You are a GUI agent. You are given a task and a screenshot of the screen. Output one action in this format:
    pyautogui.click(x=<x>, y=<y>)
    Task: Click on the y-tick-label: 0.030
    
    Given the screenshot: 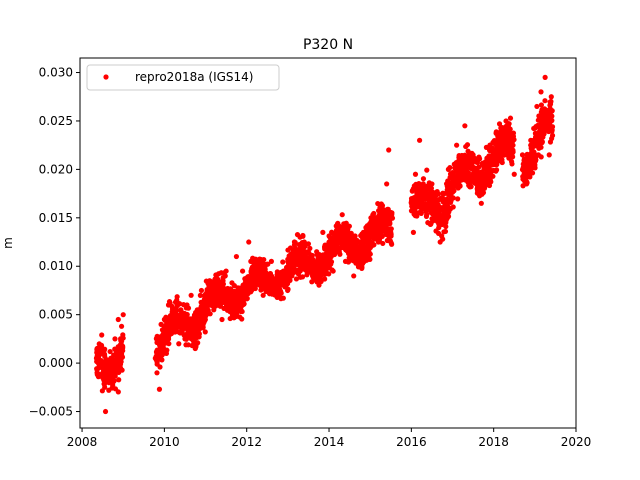 What is the action you would take?
    pyautogui.click(x=56, y=73)
    